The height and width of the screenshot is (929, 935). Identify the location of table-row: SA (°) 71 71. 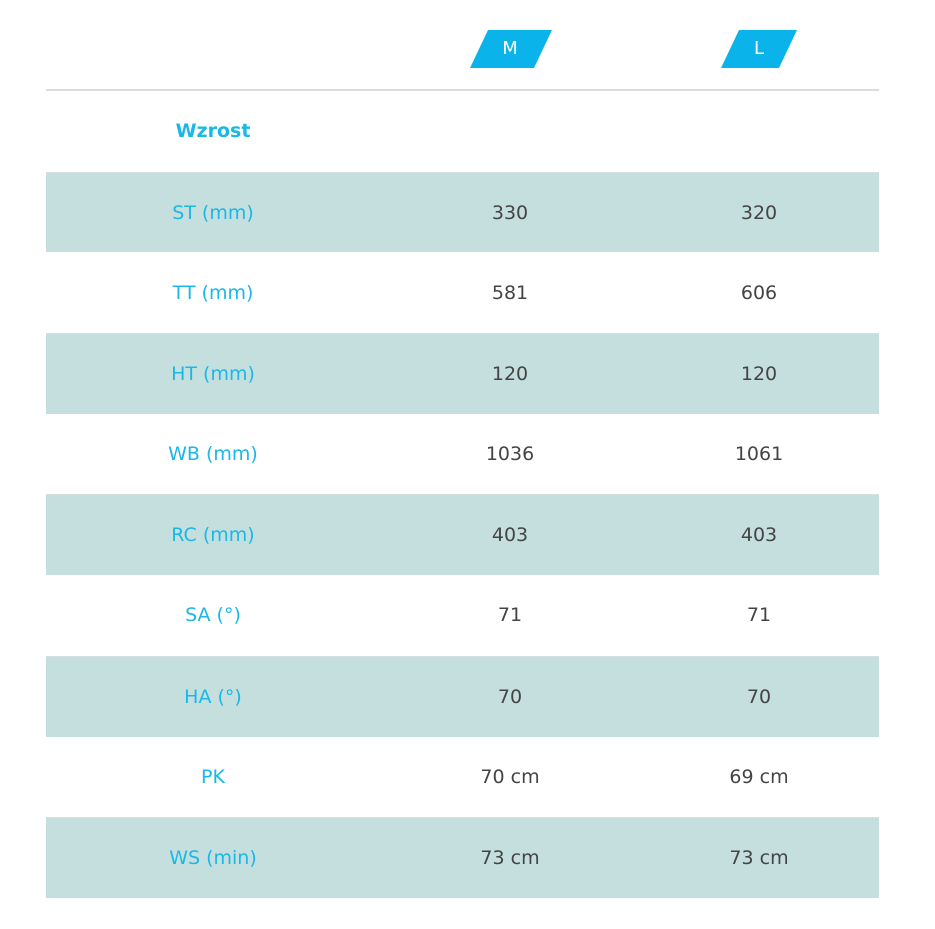
(462, 615).